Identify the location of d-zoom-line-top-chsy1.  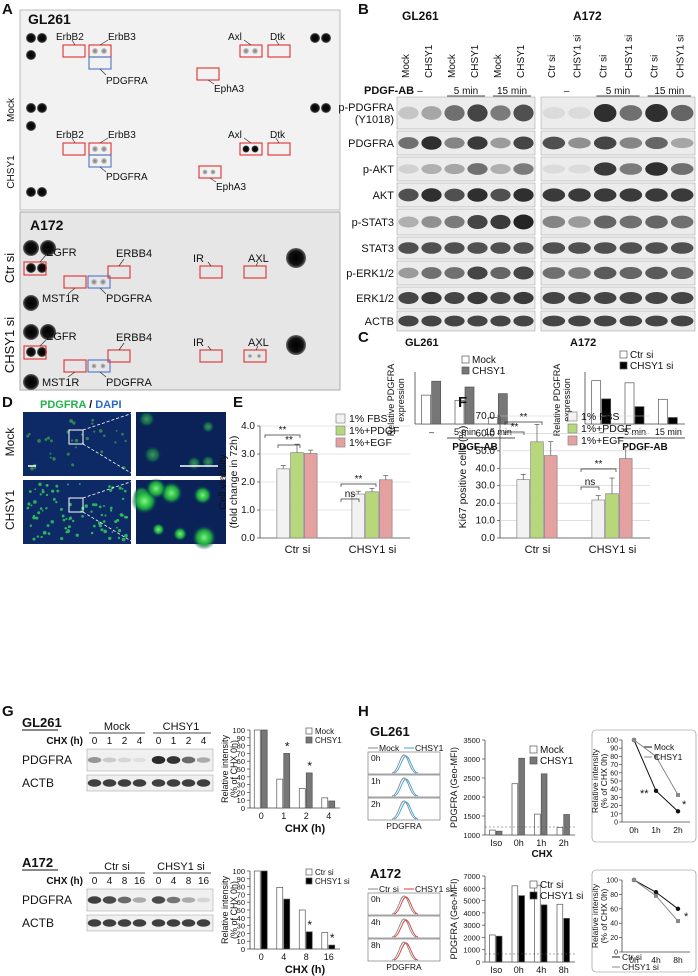
(109, 489).